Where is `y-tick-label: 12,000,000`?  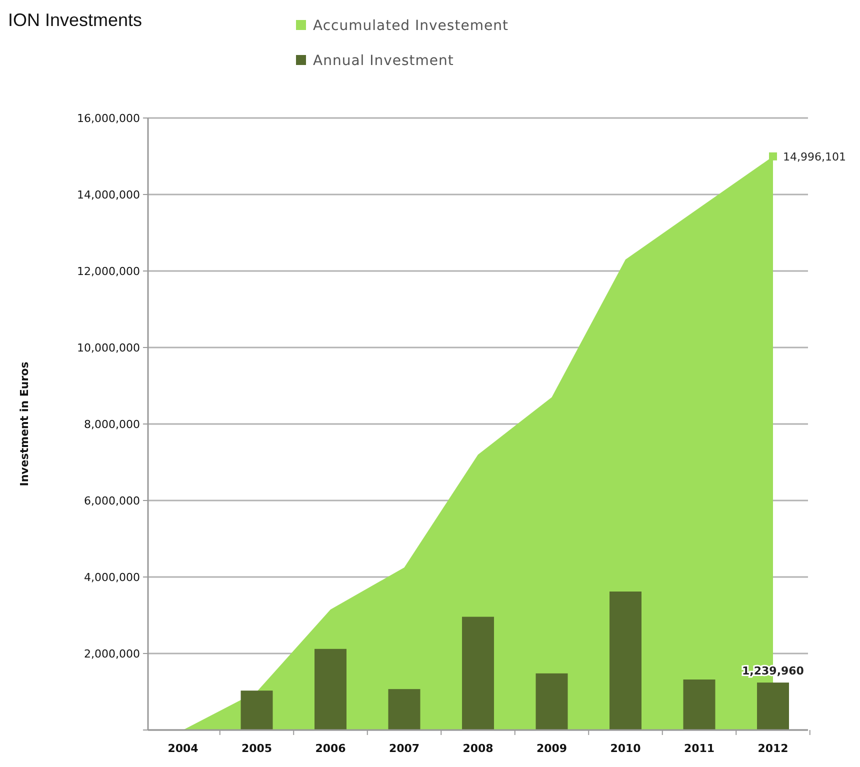
y-tick-label: 12,000,000 is located at coordinates (108, 271).